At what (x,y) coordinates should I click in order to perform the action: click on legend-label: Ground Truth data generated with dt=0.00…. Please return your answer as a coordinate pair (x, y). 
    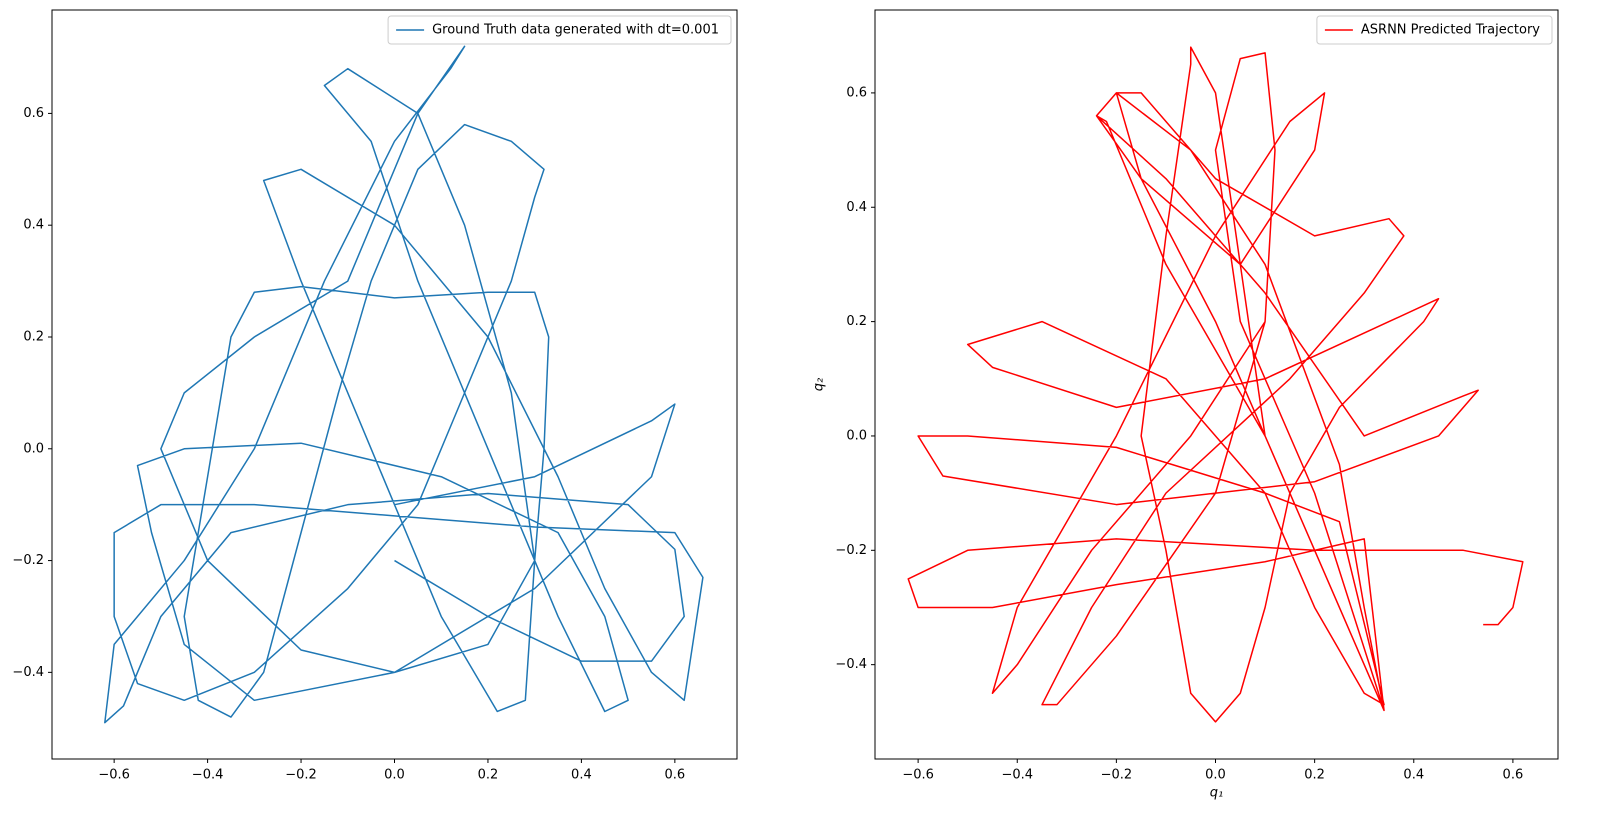
    Looking at the image, I should click on (575, 30).